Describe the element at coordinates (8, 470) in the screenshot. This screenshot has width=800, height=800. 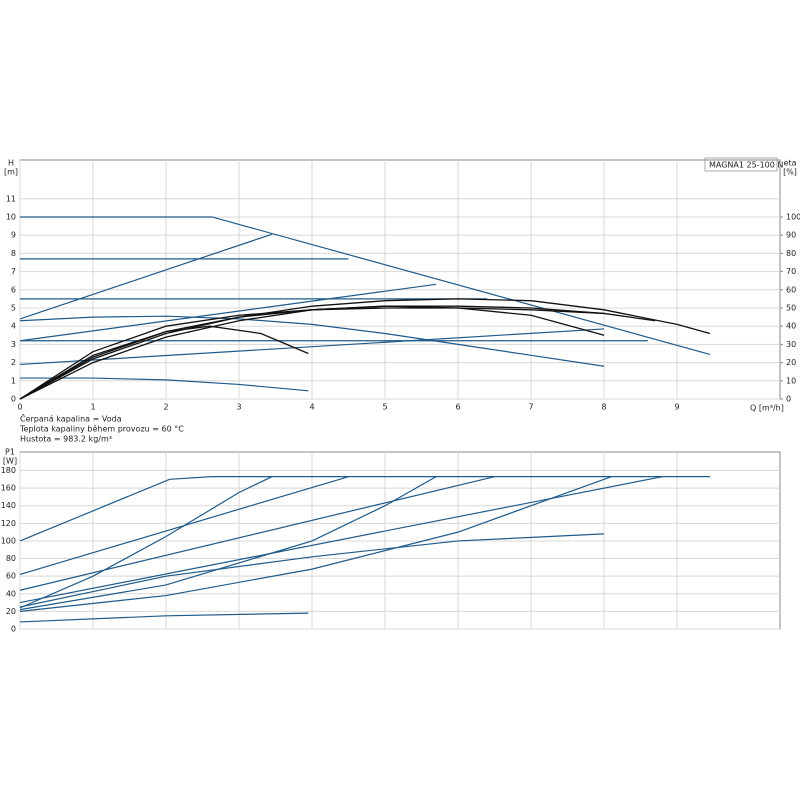
I see `y-tick-label: 180` at that location.